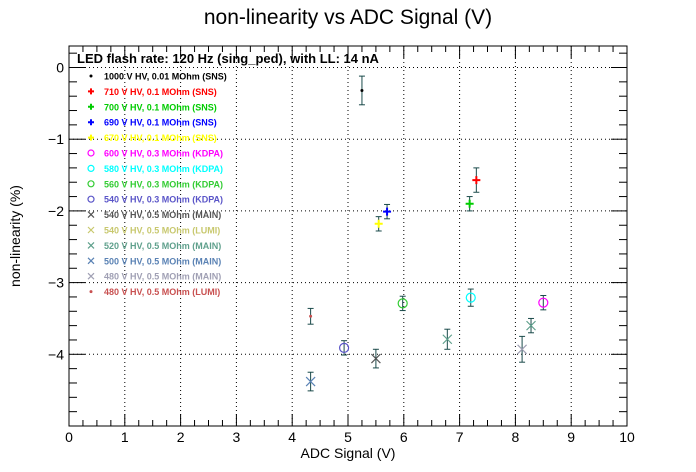 The height and width of the screenshot is (472, 696). Describe the element at coordinates (163, 200) in the screenshot. I see `legend-entry: 540 V HV, 0.3 MOhm (KDPA)` at that location.